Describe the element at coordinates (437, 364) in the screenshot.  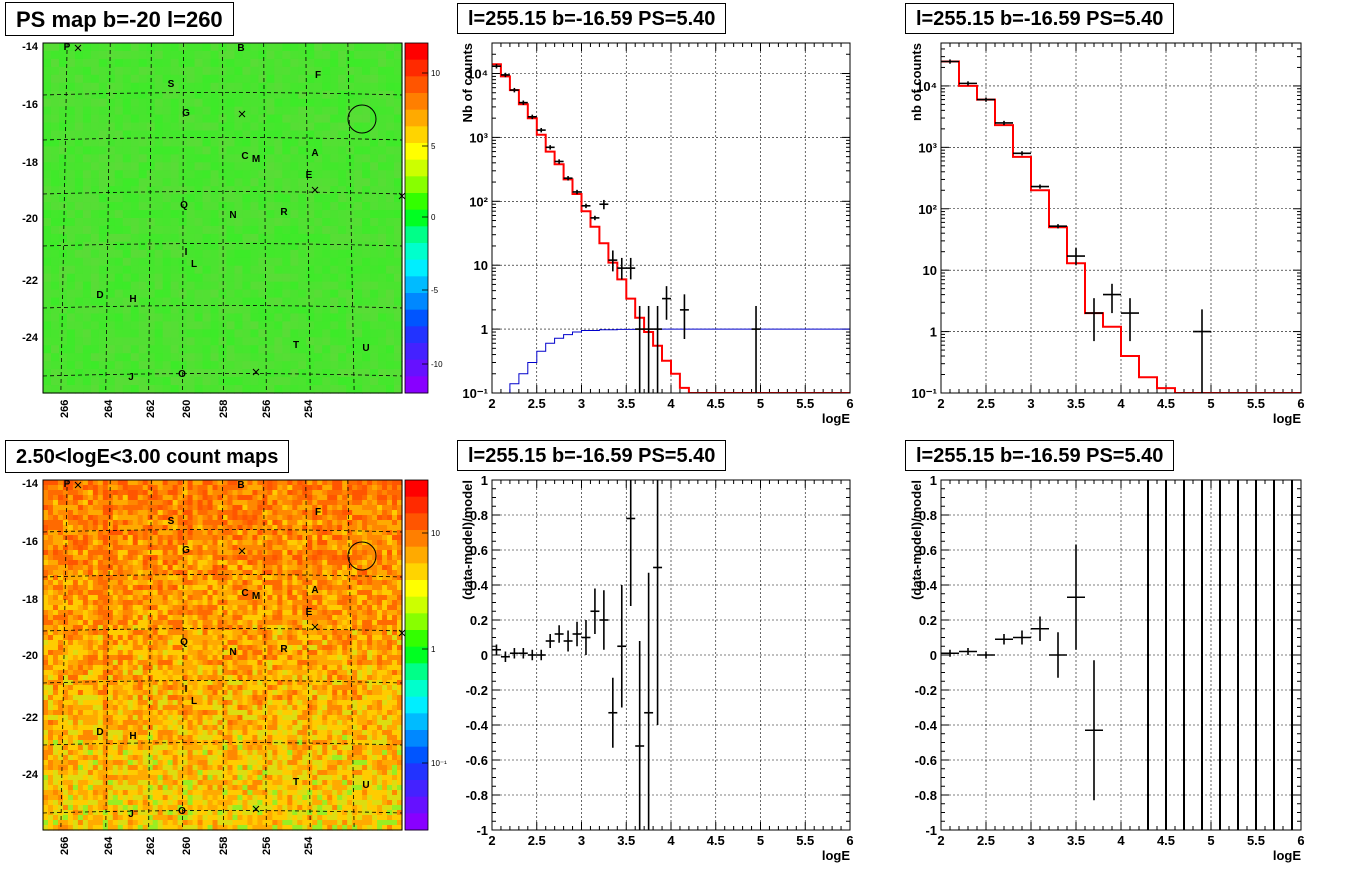
I see `colorbar-tick-label: -10` at that location.